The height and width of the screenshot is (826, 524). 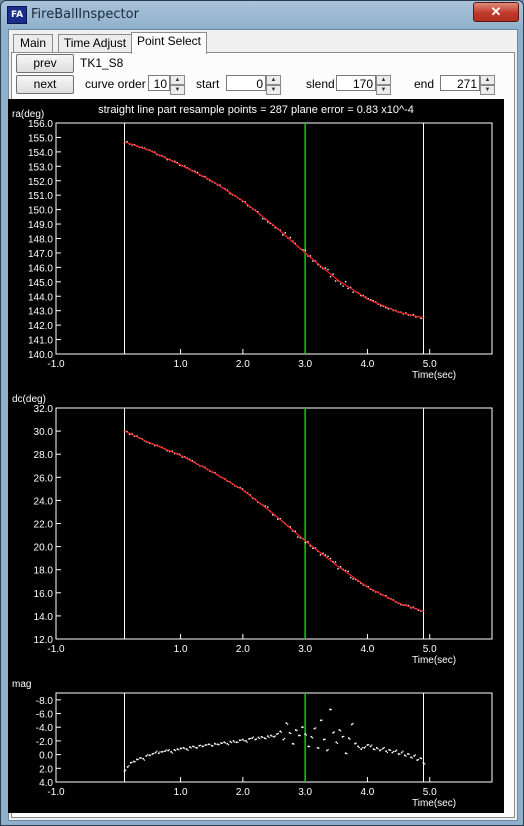 I want to click on start-field: 0, so click(x=246, y=83).